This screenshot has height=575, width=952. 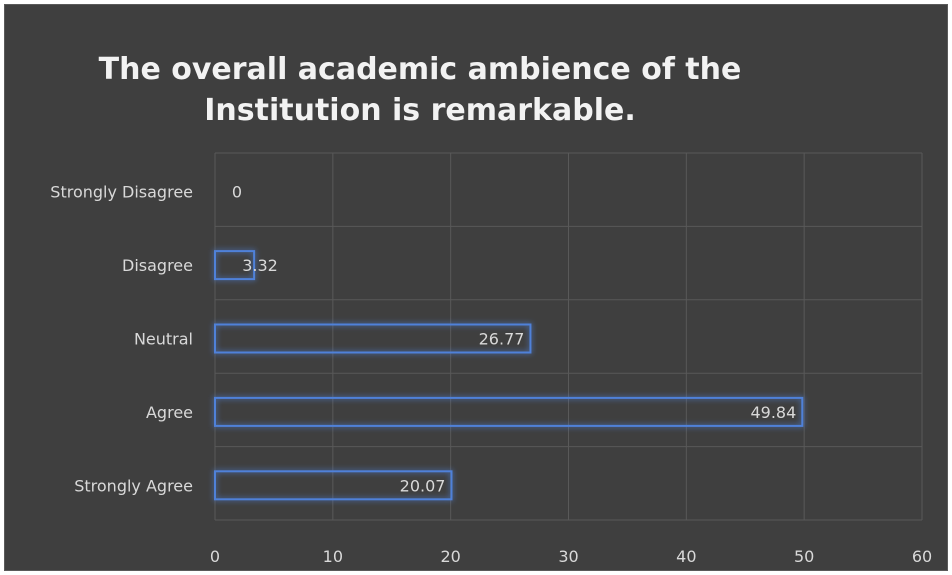 I want to click on x-tick-label: 50, so click(x=804, y=556).